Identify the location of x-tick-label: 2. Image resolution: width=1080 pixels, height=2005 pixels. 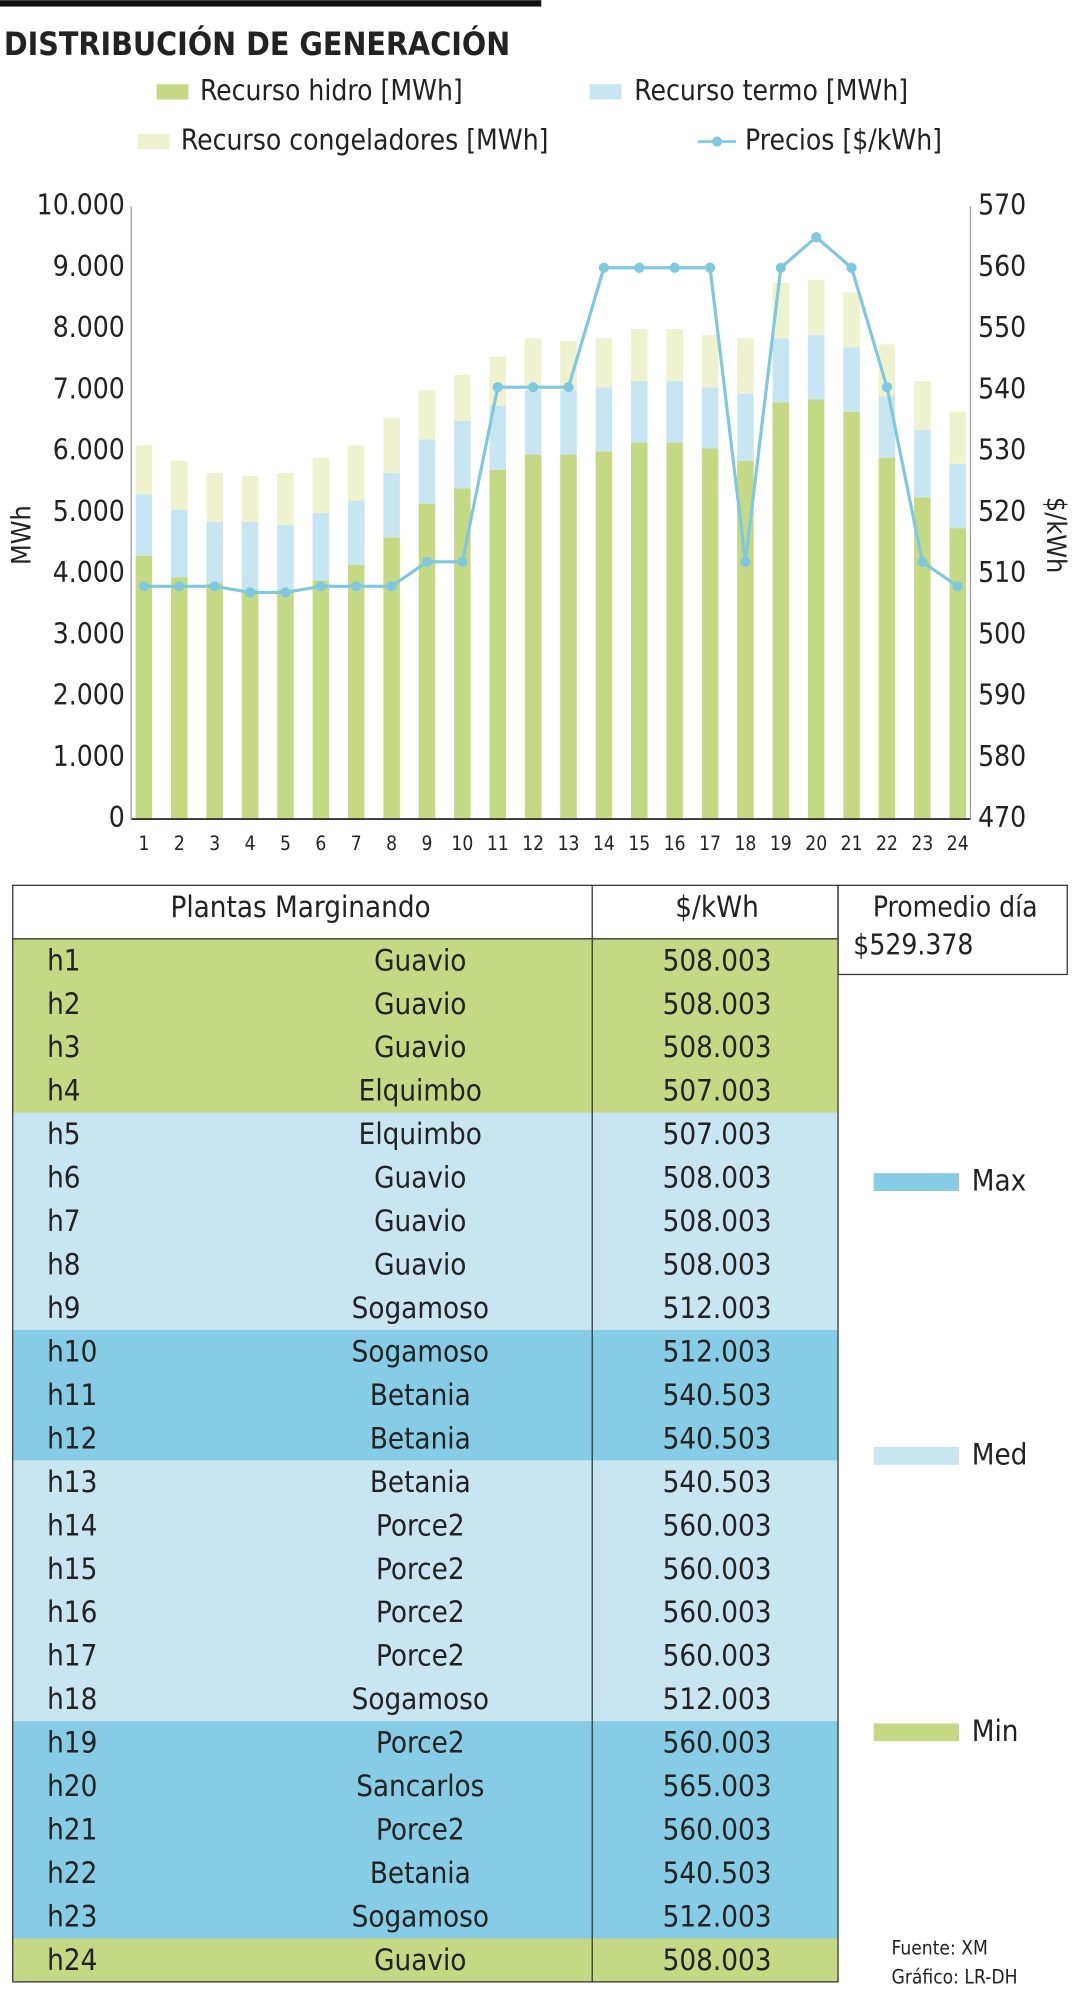
(179, 843).